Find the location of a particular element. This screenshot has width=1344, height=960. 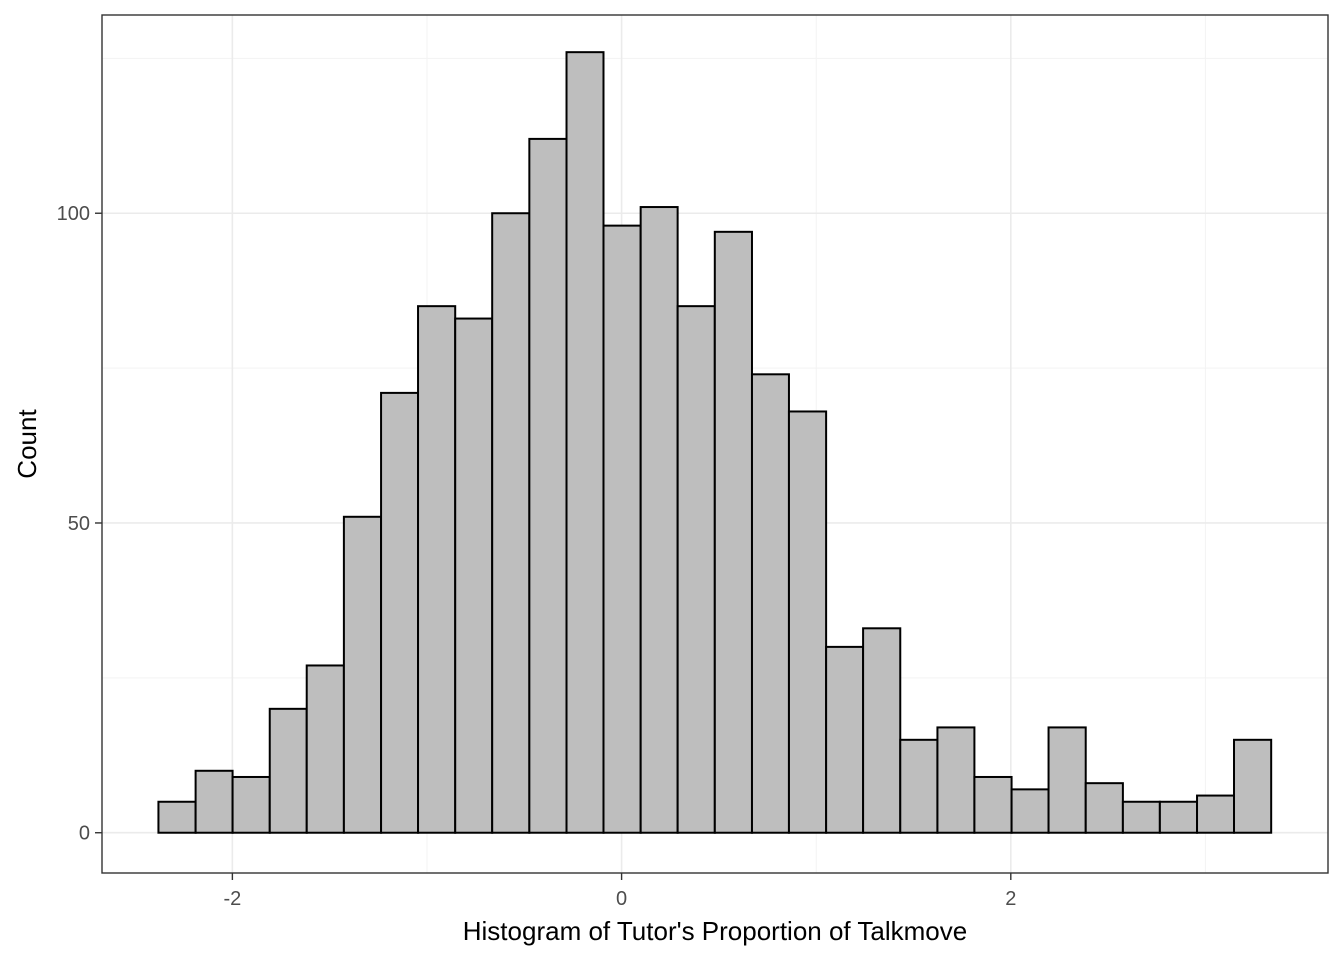

x-tick-label: 2 is located at coordinates (1010, 899).